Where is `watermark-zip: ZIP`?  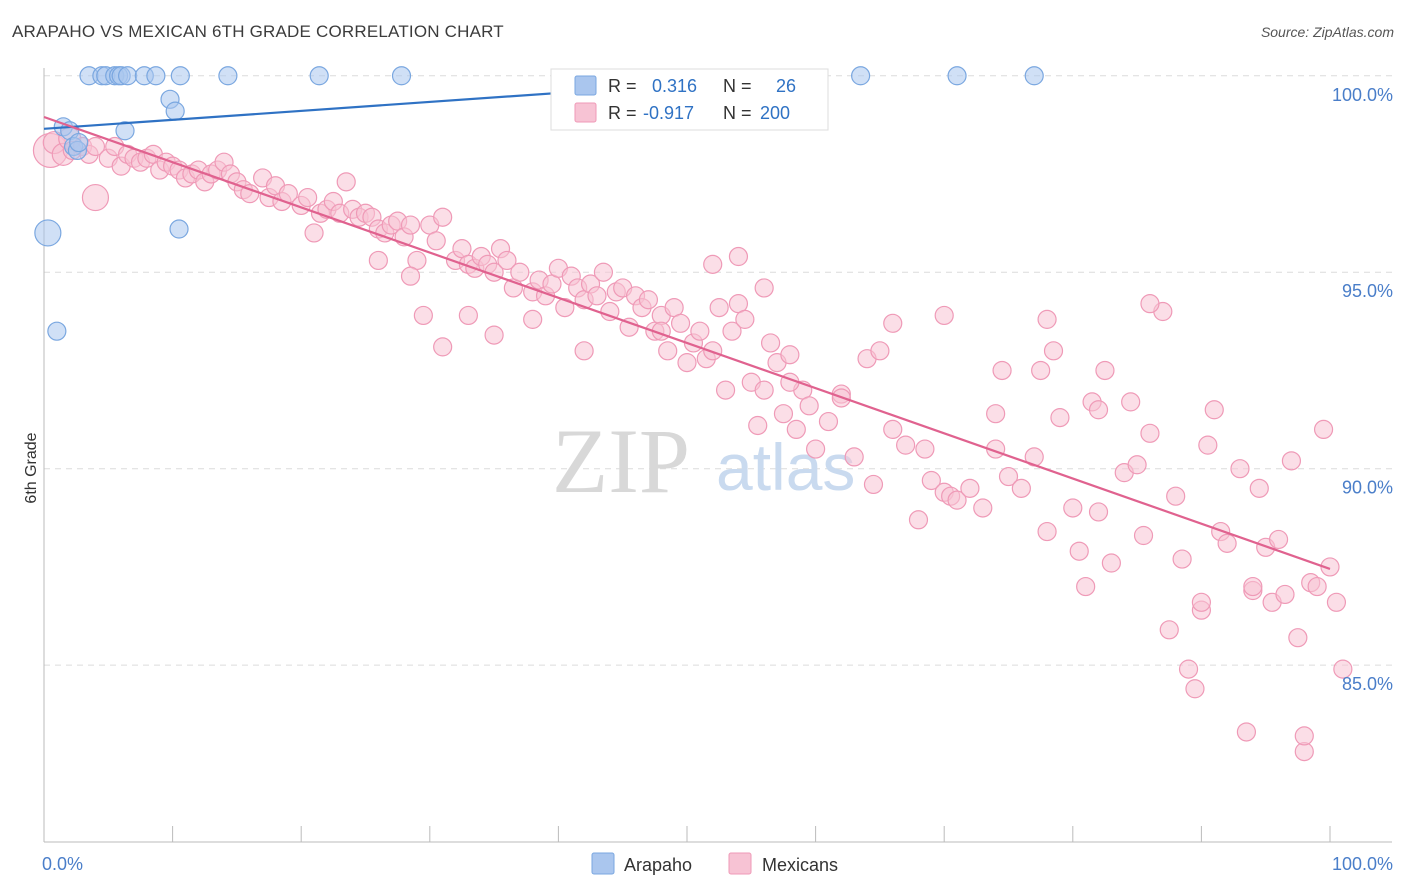
watermark-zip: ZIP is located at coordinates (621, 461).